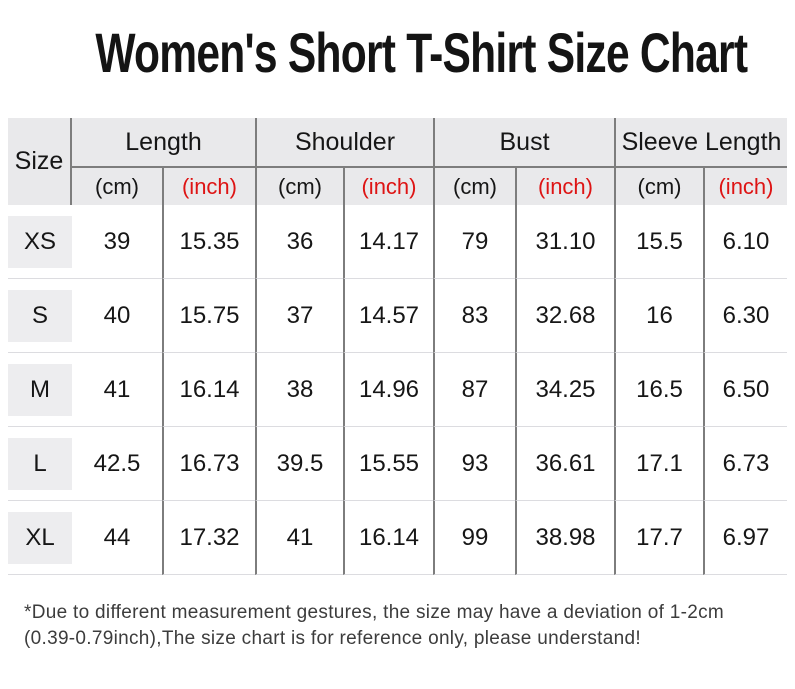  Describe the element at coordinates (299, 242) in the screenshot. I see `table-cell: 36` at that location.